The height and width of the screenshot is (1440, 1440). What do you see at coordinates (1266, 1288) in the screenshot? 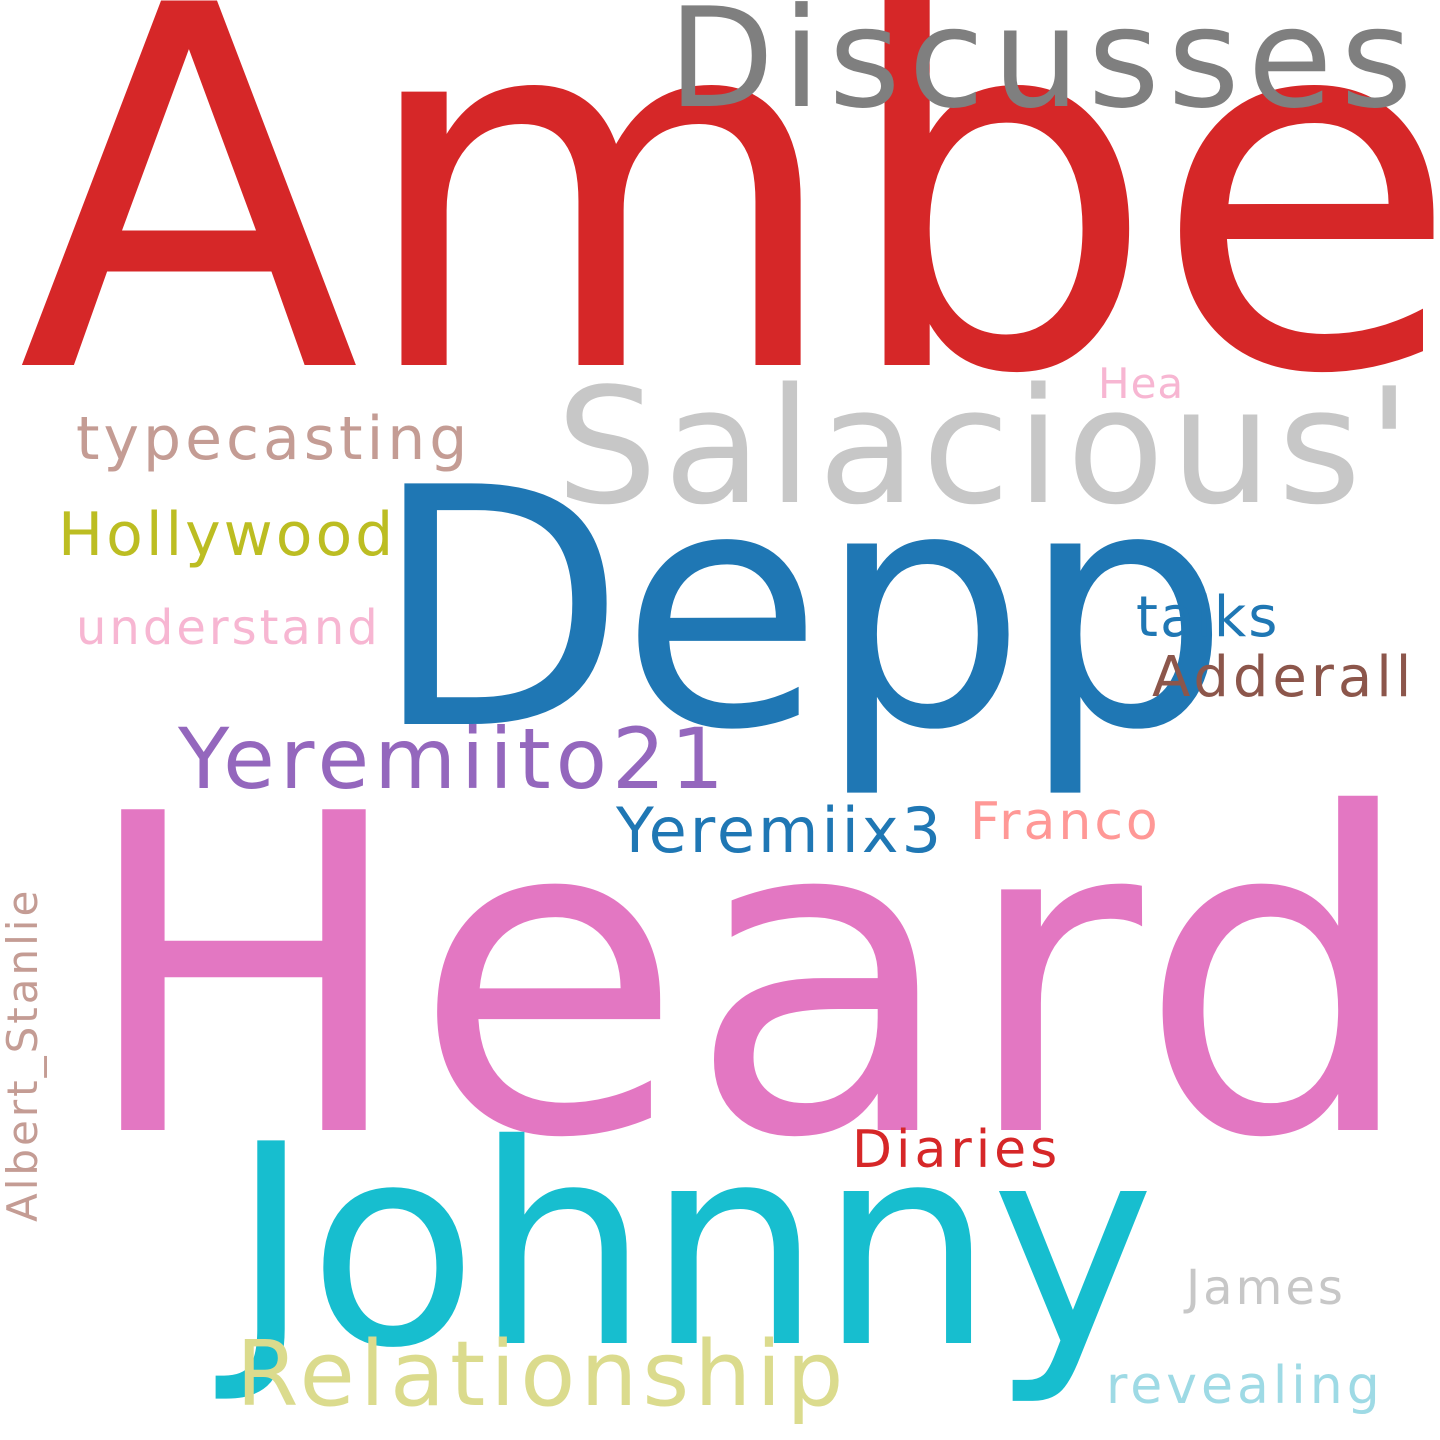
I see `word-james: James` at bounding box center [1266, 1288].